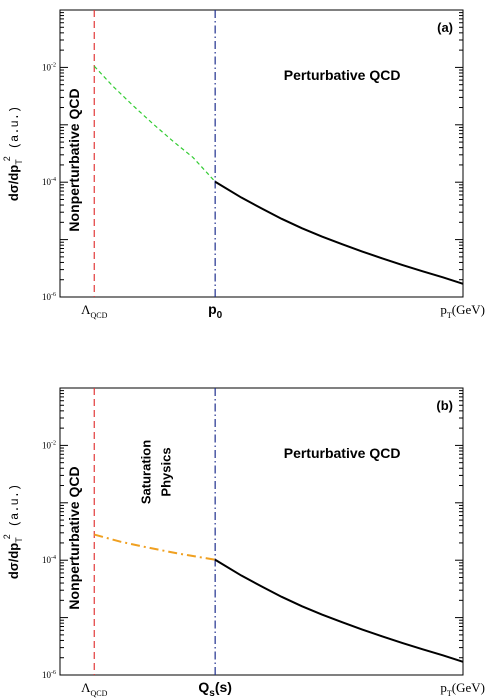 The image size is (488, 698). Describe the element at coordinates (156, 472) in the screenshot. I see `saturation-label: Saturation Physics` at that location.